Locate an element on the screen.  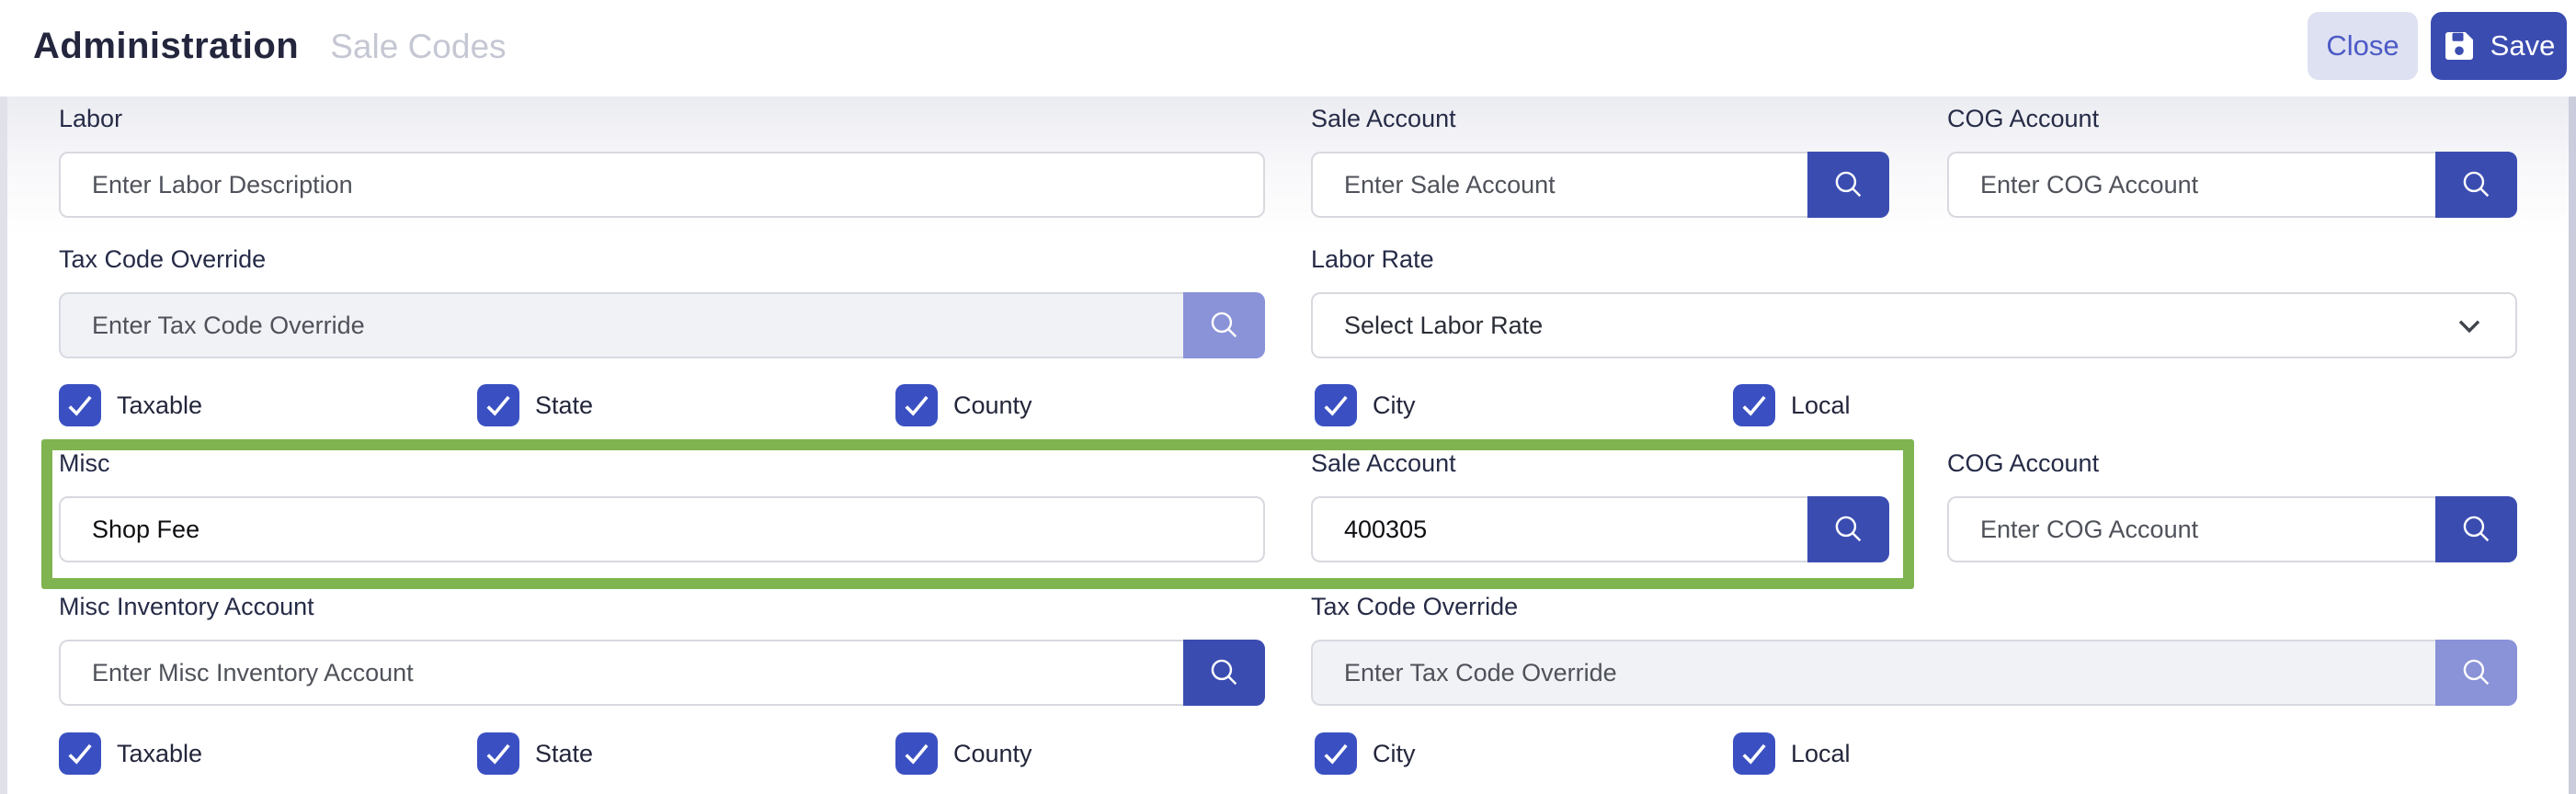
save-button: Save is located at coordinates (2499, 46).